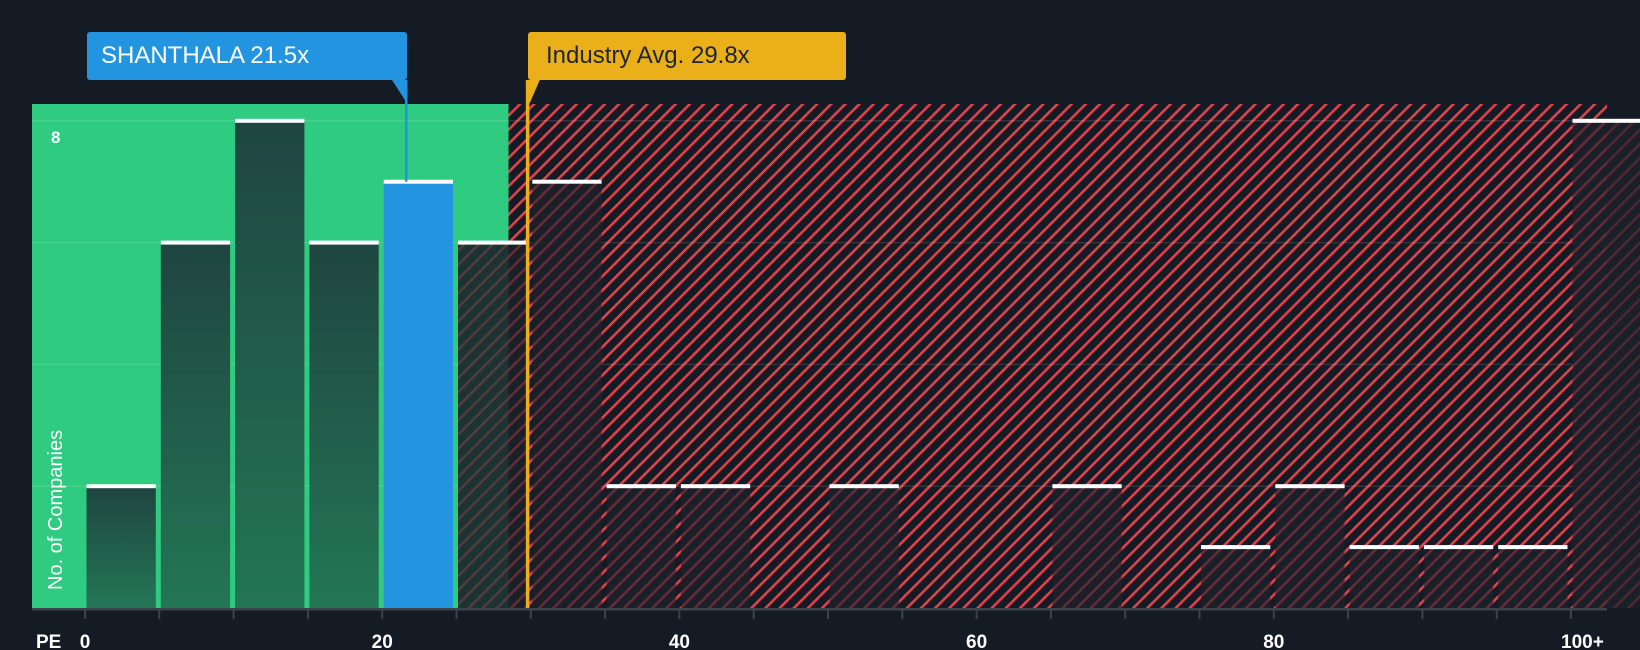  What do you see at coordinates (976, 641) in the screenshot?
I see `x-tick-label: 60` at bounding box center [976, 641].